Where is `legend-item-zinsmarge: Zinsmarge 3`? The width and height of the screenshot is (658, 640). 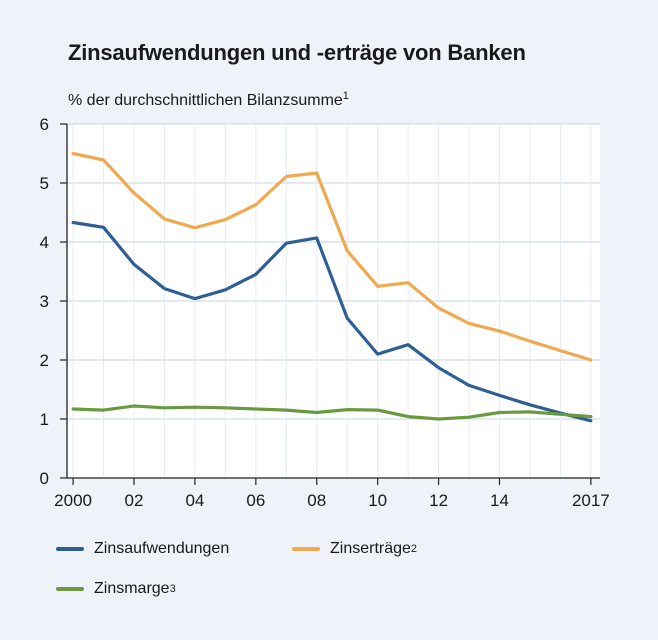 legend-item-zinsmarge: Zinsmarge 3 is located at coordinates (116, 589).